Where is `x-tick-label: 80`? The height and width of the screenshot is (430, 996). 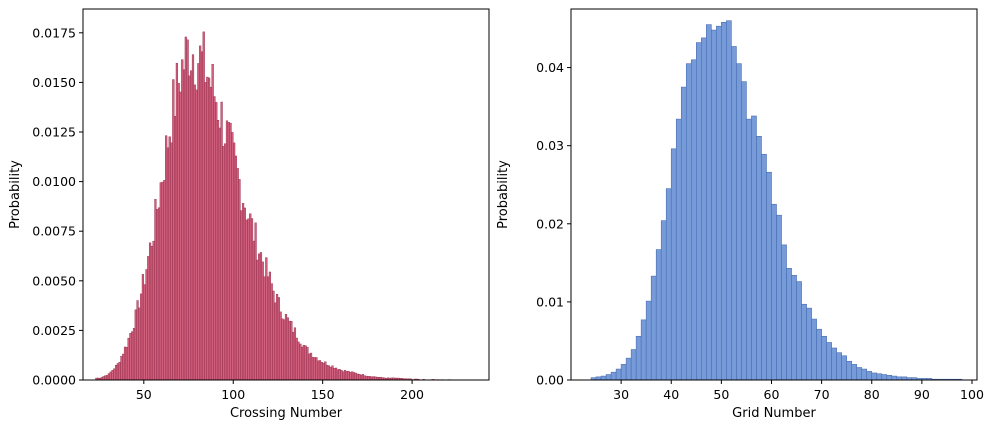 x-tick-label: 80 is located at coordinates (872, 394).